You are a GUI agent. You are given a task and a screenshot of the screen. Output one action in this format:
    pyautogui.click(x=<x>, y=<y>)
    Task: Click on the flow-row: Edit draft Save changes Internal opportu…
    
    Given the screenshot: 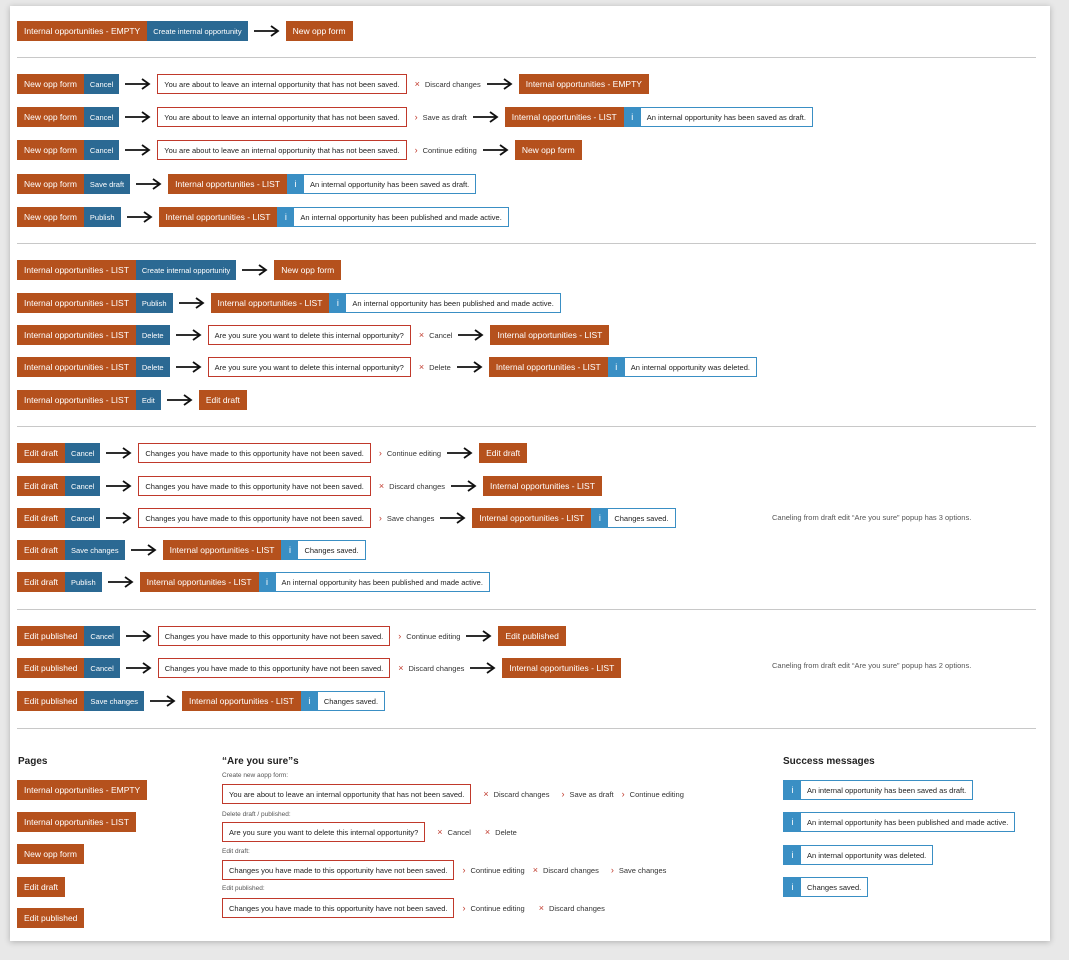 What is the action you would take?
    pyautogui.click(x=191, y=550)
    